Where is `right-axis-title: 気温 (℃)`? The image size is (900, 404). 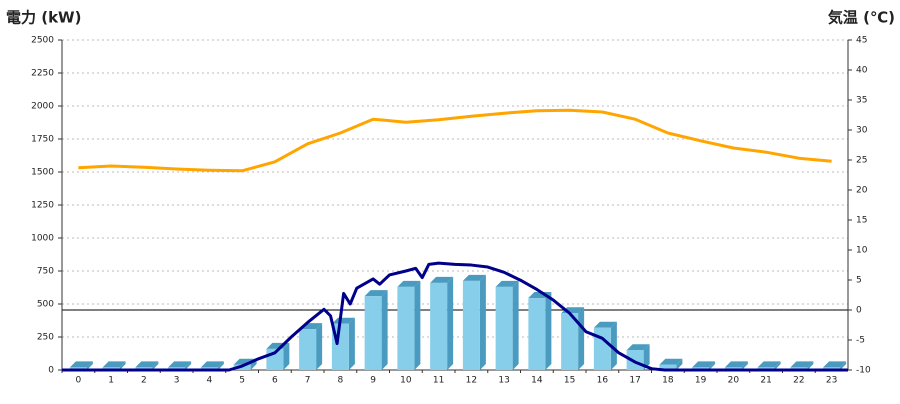 right-axis-title: 気温 (℃) is located at coordinates (861, 18).